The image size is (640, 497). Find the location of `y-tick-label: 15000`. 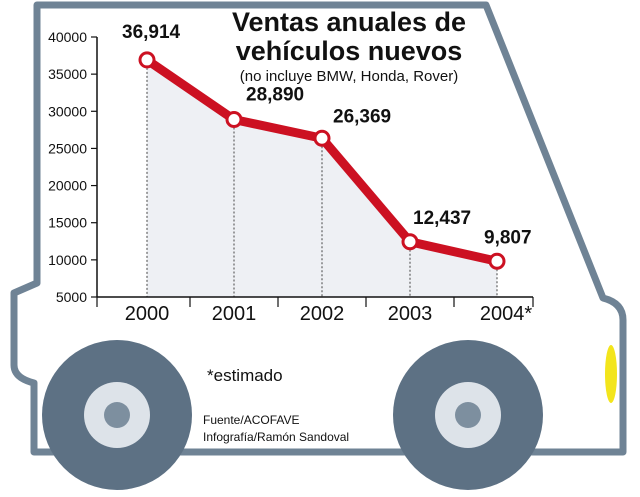

y-tick-label: 15000 is located at coordinates (67, 223).